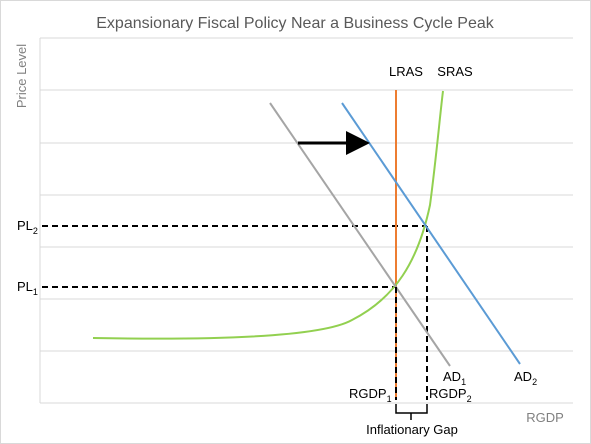 The height and width of the screenshot is (444, 591). I want to click on pl2-label: PL2, so click(27, 227).